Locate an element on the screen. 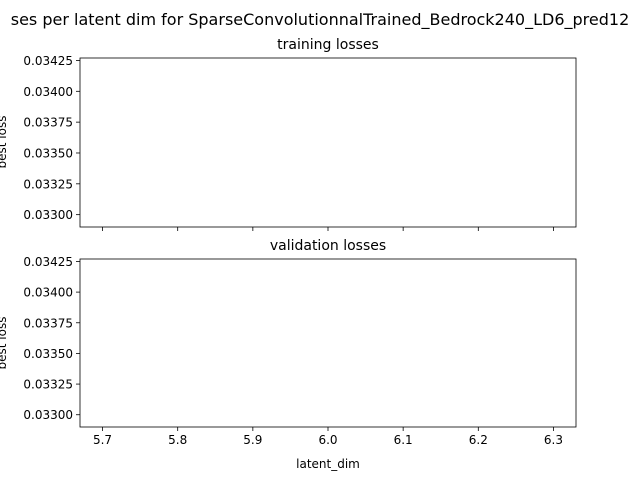  training-losses-ytick-label: 0.03350 is located at coordinates (48, 153).